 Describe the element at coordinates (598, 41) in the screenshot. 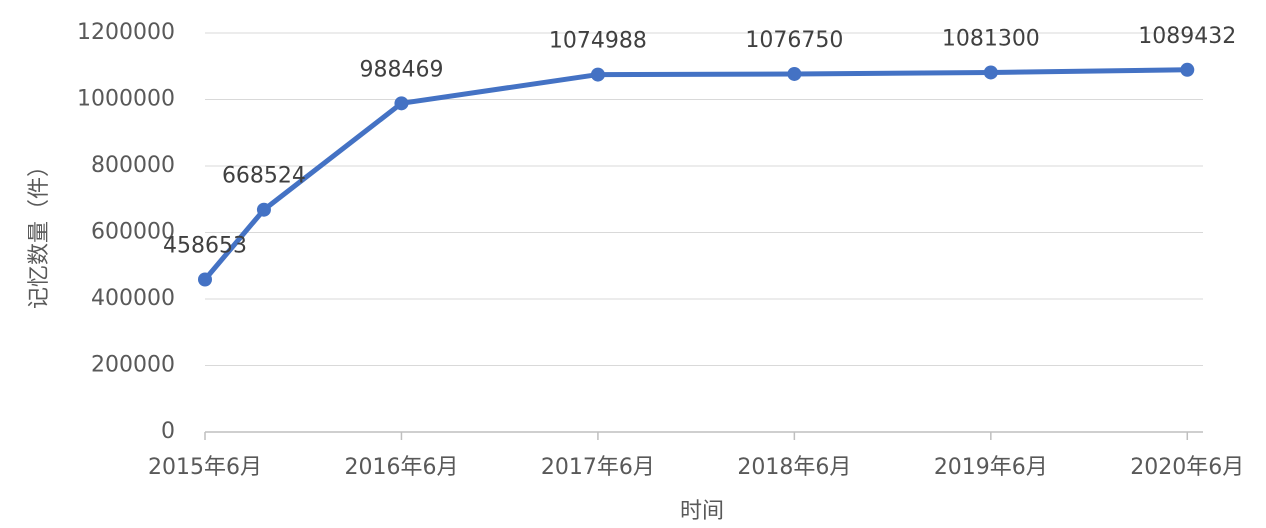

I see `data-label: 1074988` at that location.